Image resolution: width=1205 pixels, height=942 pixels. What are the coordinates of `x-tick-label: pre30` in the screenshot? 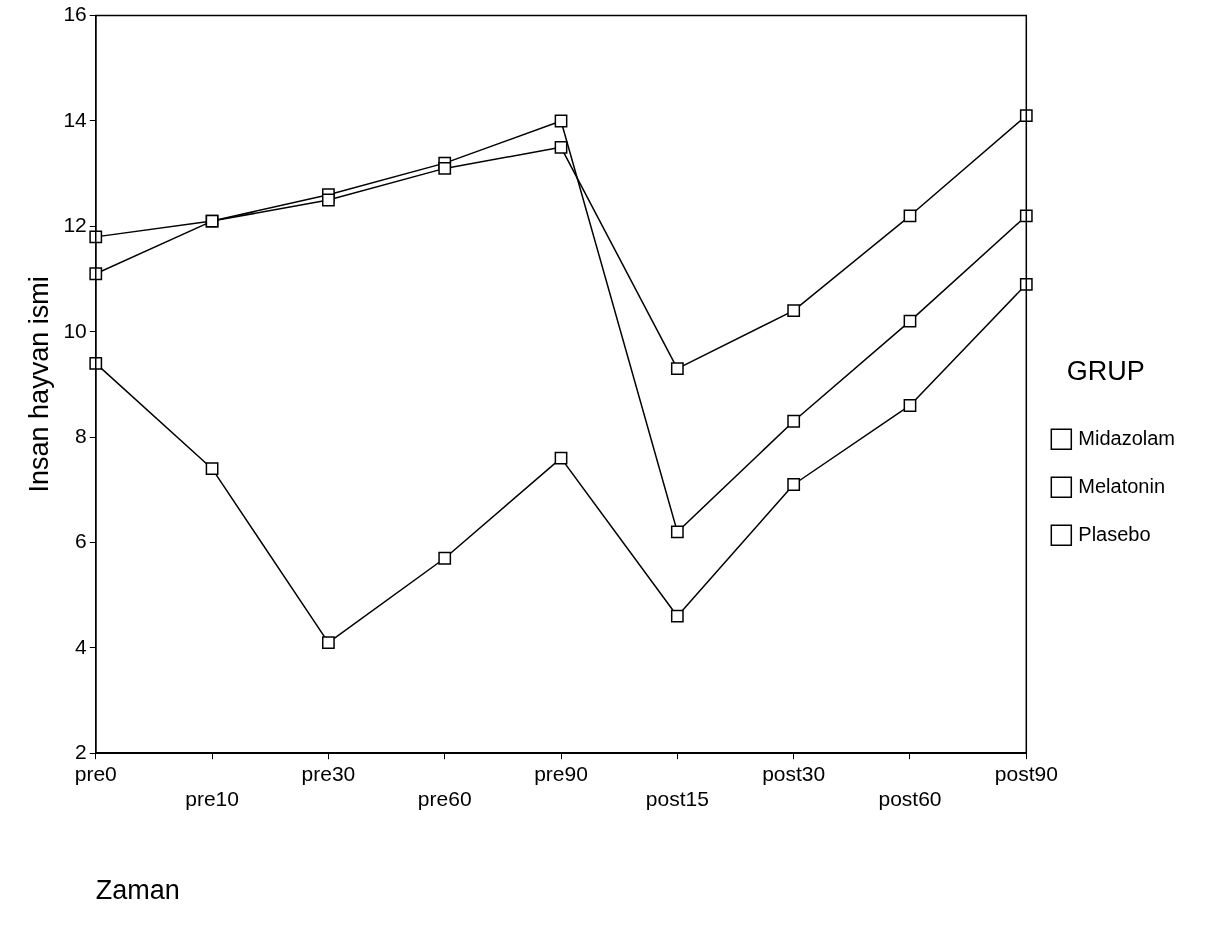 It's located at (328, 773).